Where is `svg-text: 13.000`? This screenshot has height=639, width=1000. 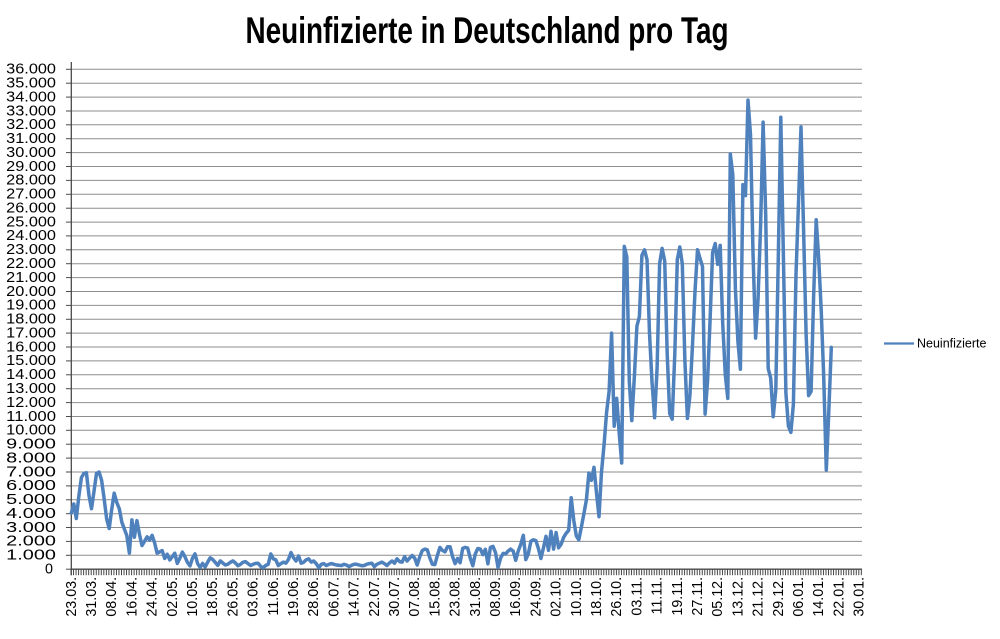
svg-text: 13.000 is located at coordinates (31, 389).